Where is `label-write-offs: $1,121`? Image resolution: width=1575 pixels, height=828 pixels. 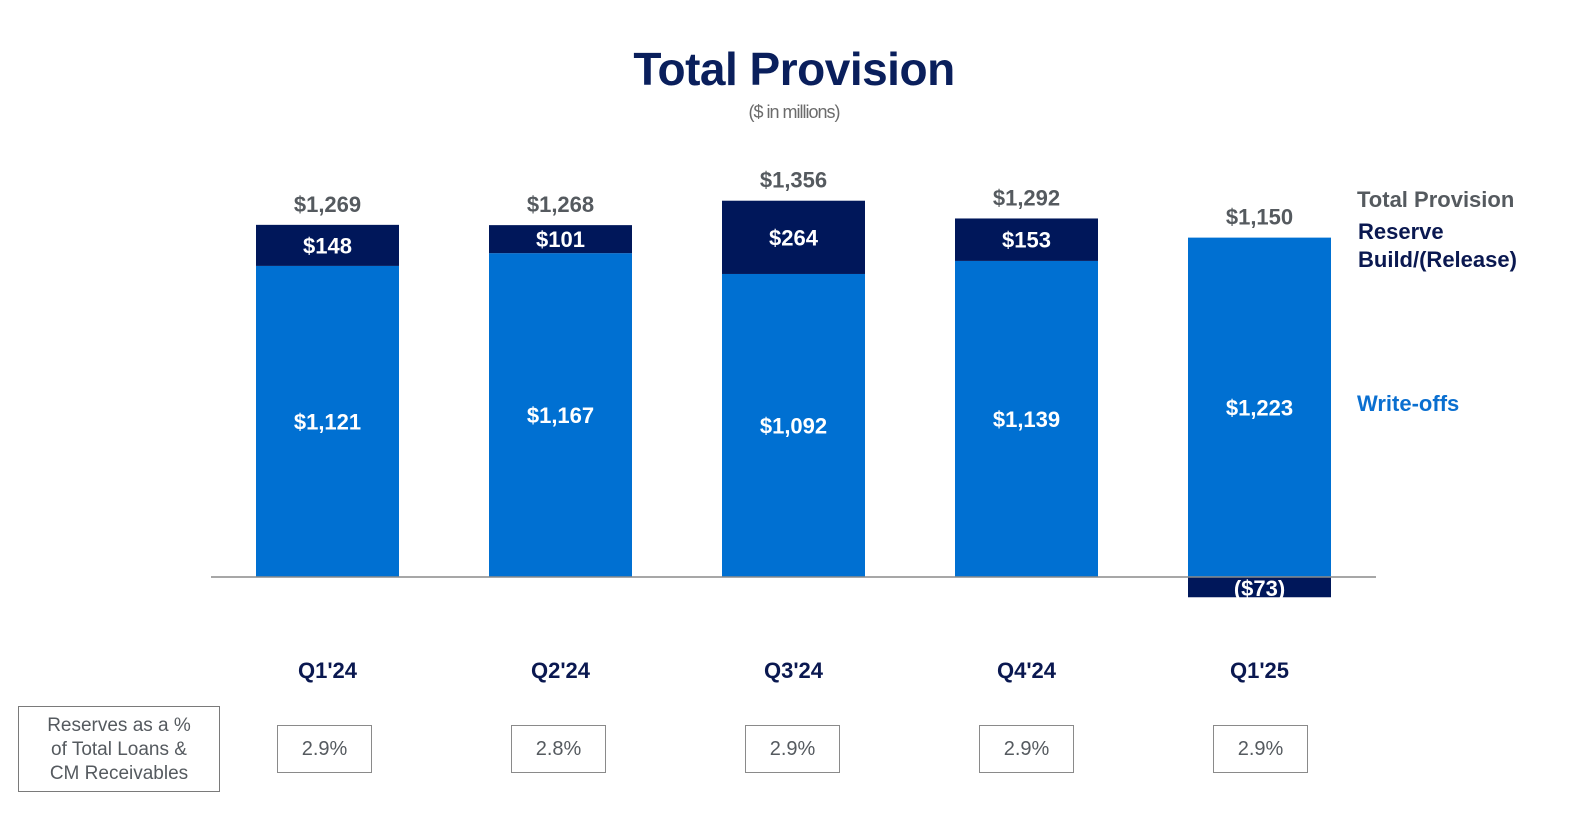
label-write-offs: $1,121 is located at coordinates (327, 421).